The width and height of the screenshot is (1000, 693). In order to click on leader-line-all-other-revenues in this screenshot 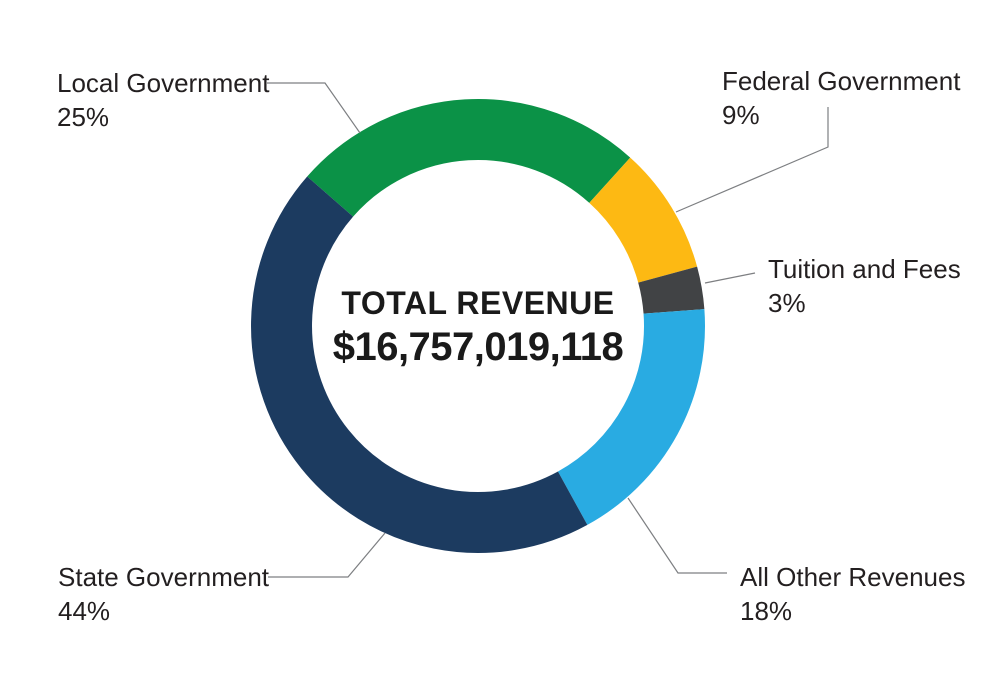, I will do `click(677, 535)`.